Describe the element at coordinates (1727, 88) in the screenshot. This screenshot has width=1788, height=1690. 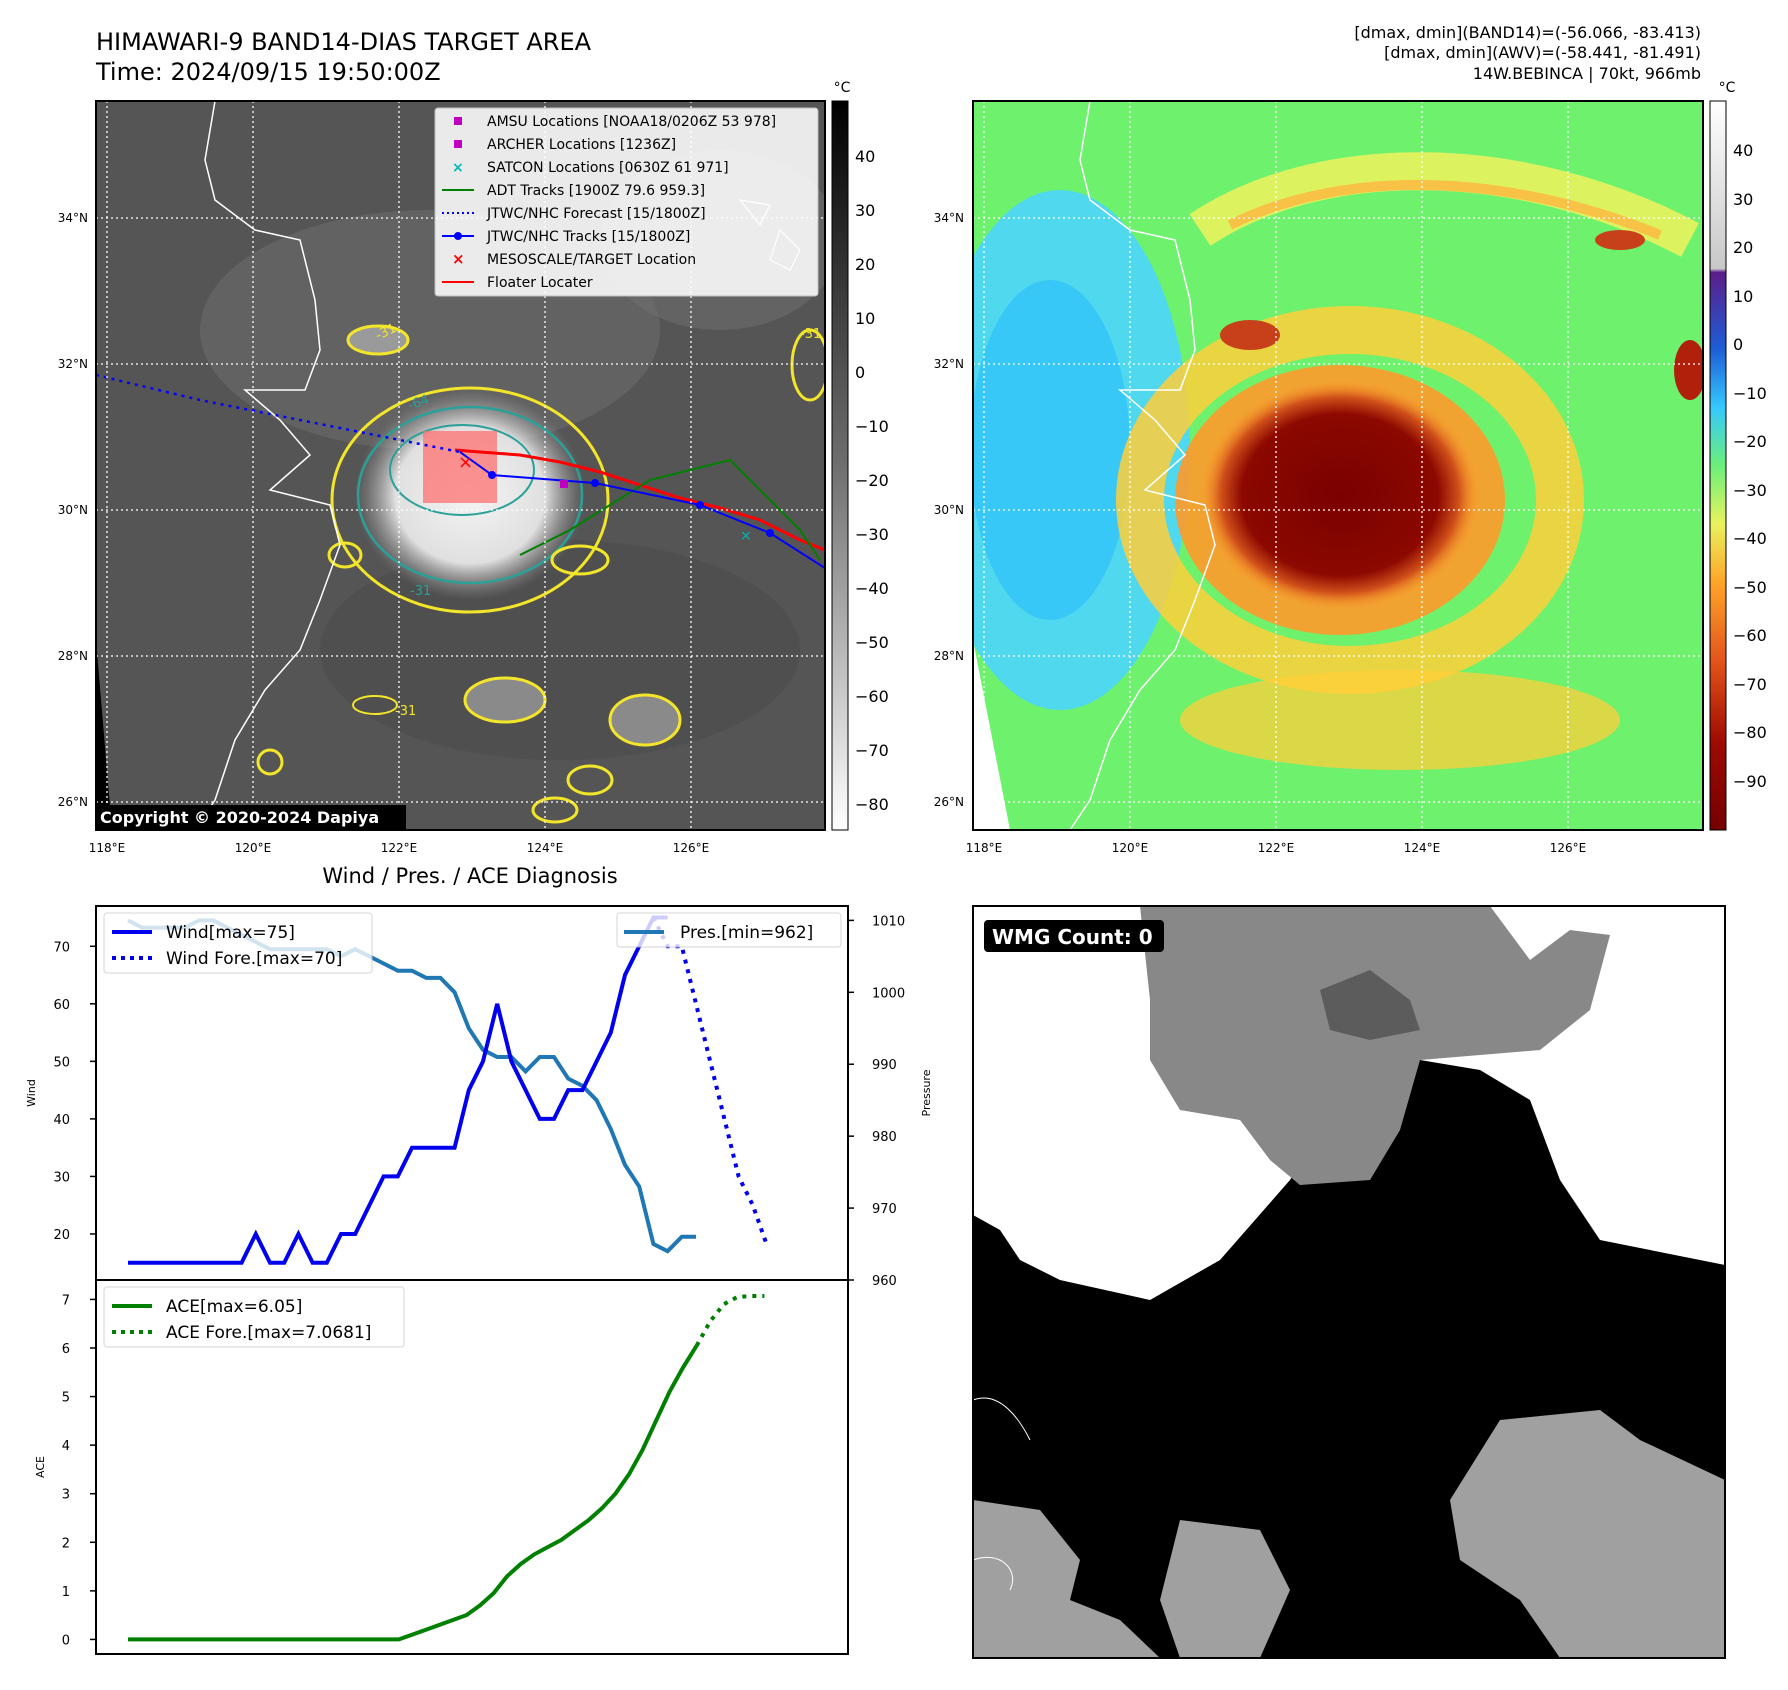
I see `awv-colorbar-unit: °C` at that location.